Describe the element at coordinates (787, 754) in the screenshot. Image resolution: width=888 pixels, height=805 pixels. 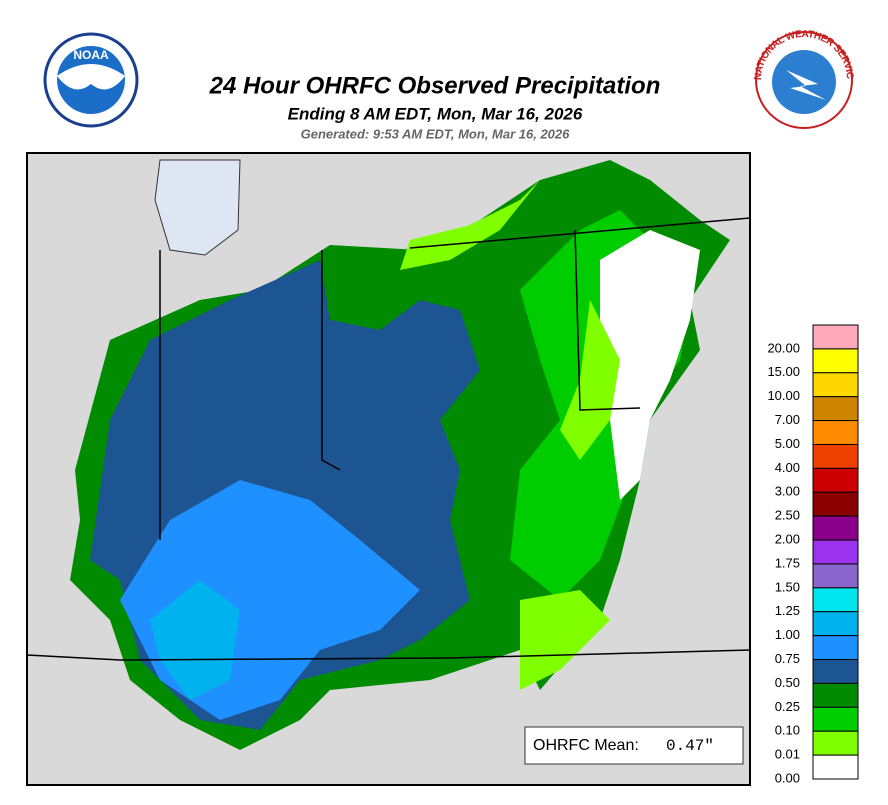
I see `legend-label: 0.01` at that location.